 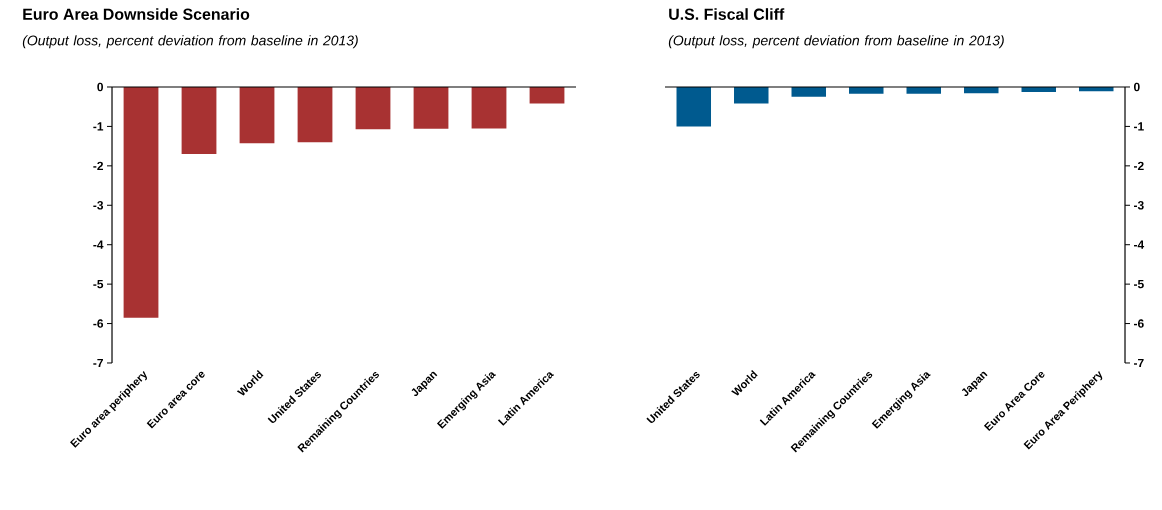 What do you see at coordinates (136, 14) in the screenshot?
I see `chart-title: Euro Area Downside Scenario` at bounding box center [136, 14].